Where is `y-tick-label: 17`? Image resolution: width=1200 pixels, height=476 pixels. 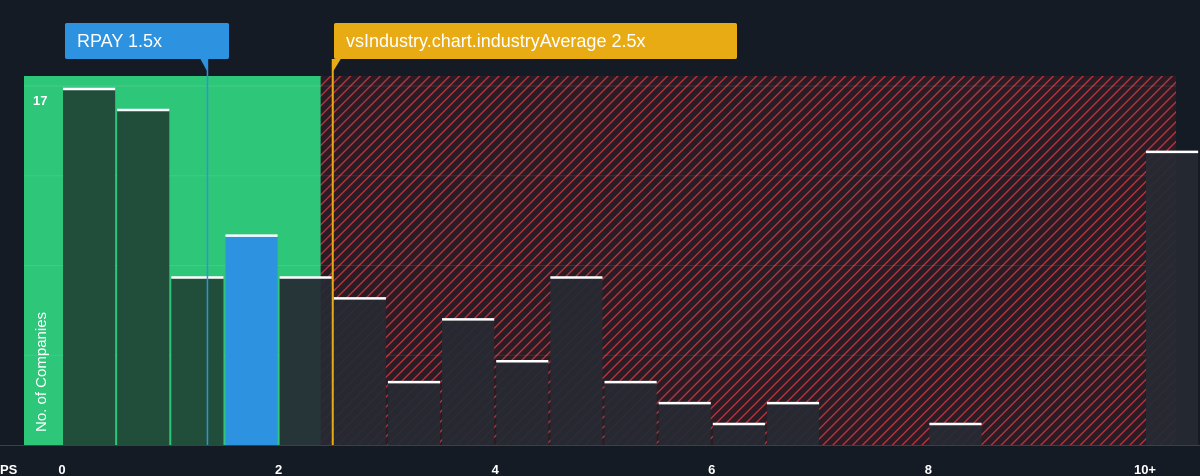
y-tick-label: 17 is located at coordinates (40, 100).